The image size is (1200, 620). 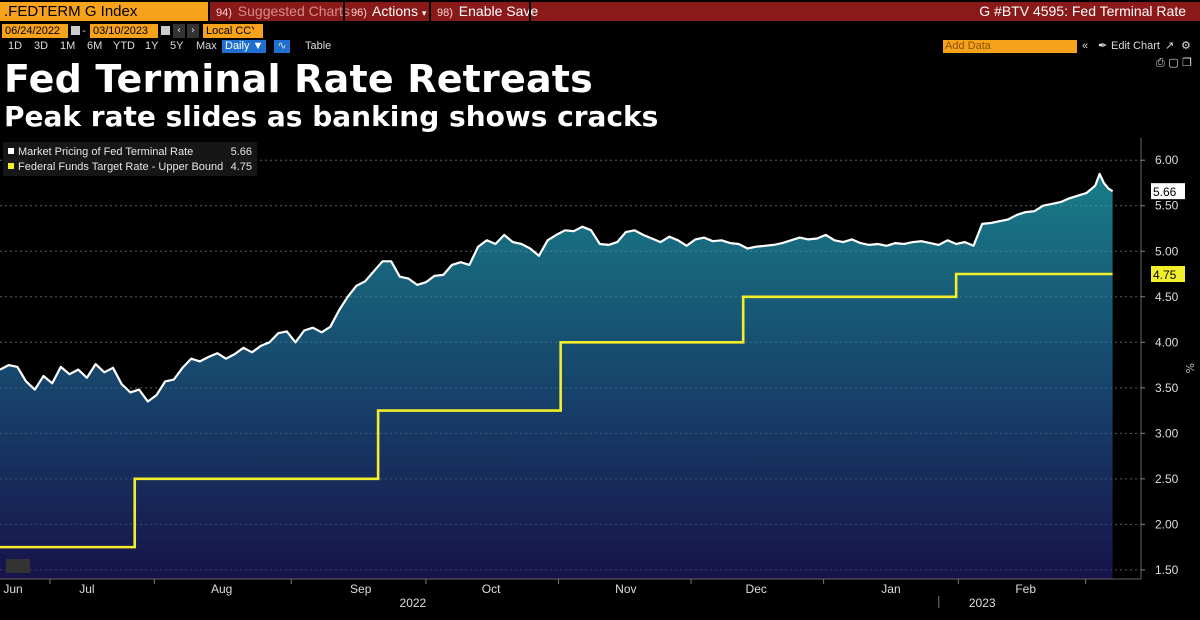 What do you see at coordinates (1165, 192) in the screenshot?
I see `last-label-terminal: 5.66` at bounding box center [1165, 192].